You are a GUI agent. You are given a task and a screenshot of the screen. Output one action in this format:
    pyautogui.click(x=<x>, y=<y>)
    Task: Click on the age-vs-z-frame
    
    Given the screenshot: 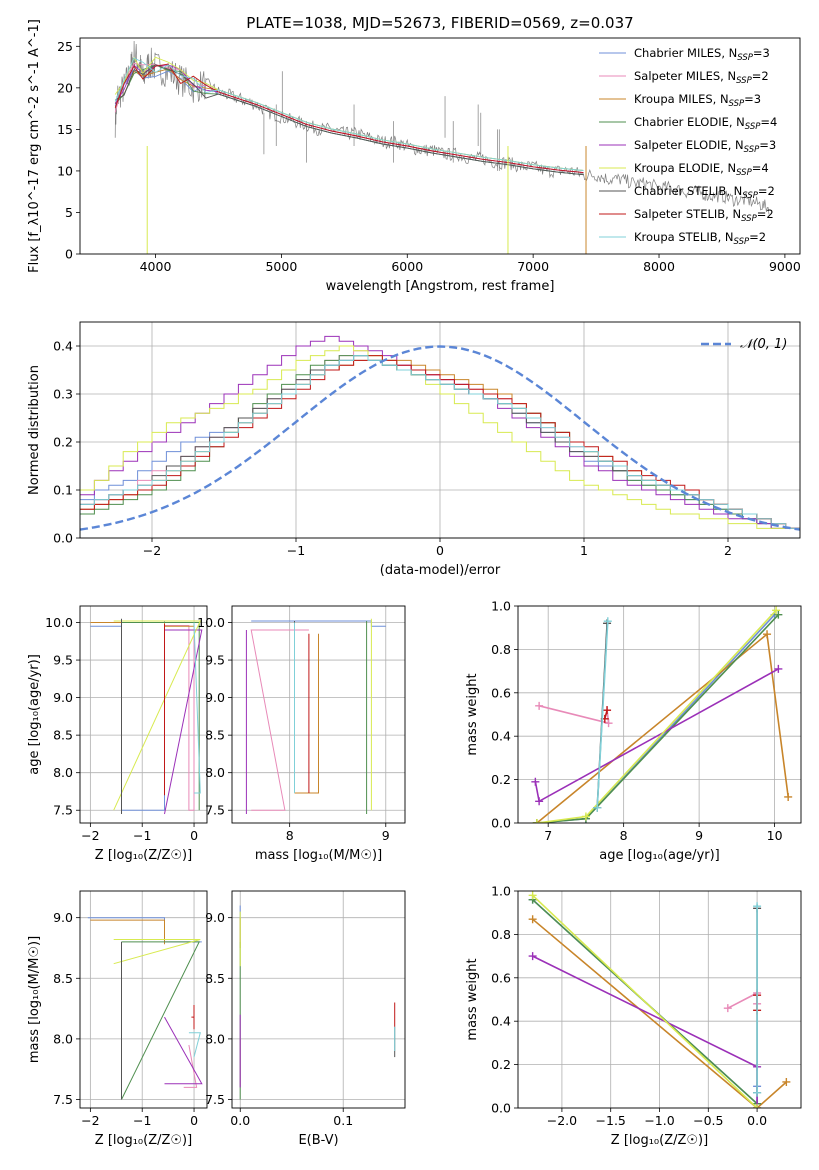 What is the action you would take?
    pyautogui.click(x=143, y=714)
    